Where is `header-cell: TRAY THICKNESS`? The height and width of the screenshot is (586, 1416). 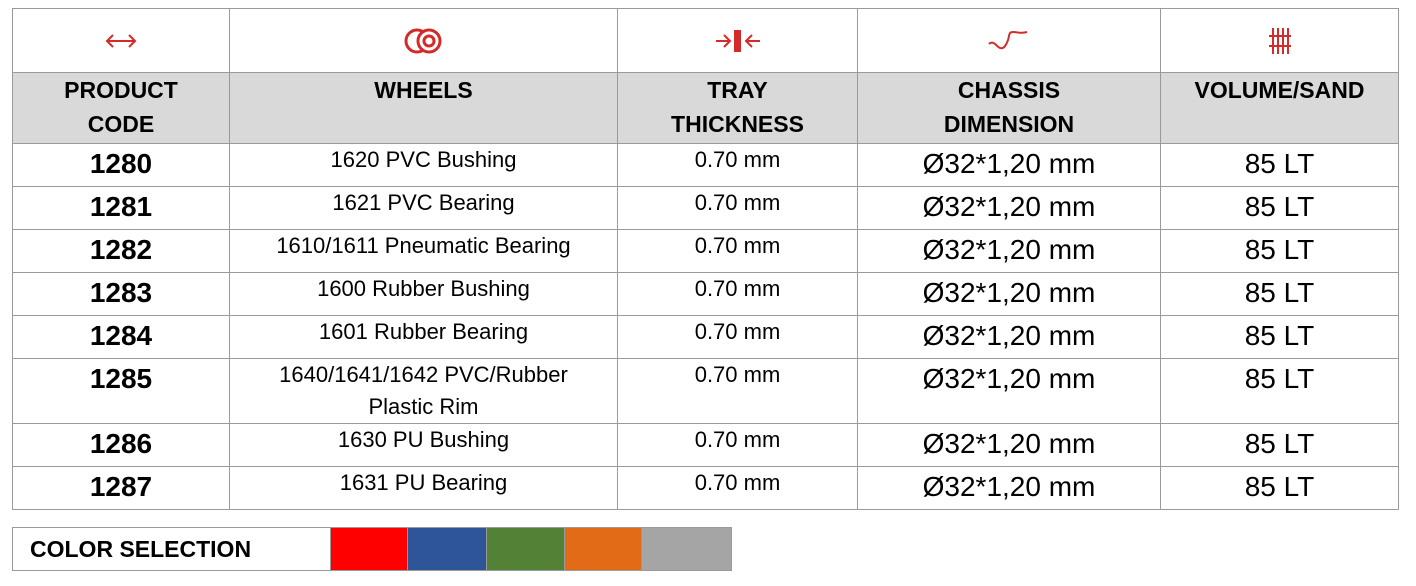 header-cell: TRAY THICKNESS is located at coordinates (737, 108).